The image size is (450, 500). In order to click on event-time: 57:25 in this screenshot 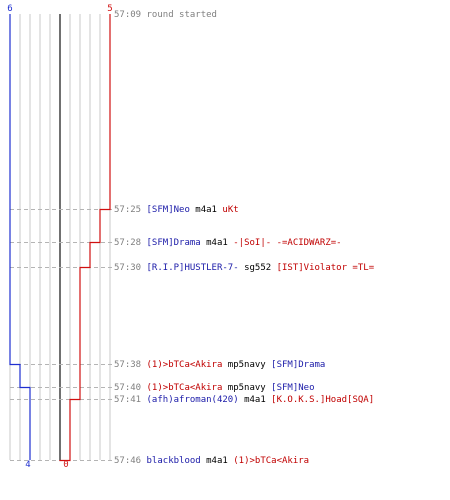, I will do `click(128, 210)`.